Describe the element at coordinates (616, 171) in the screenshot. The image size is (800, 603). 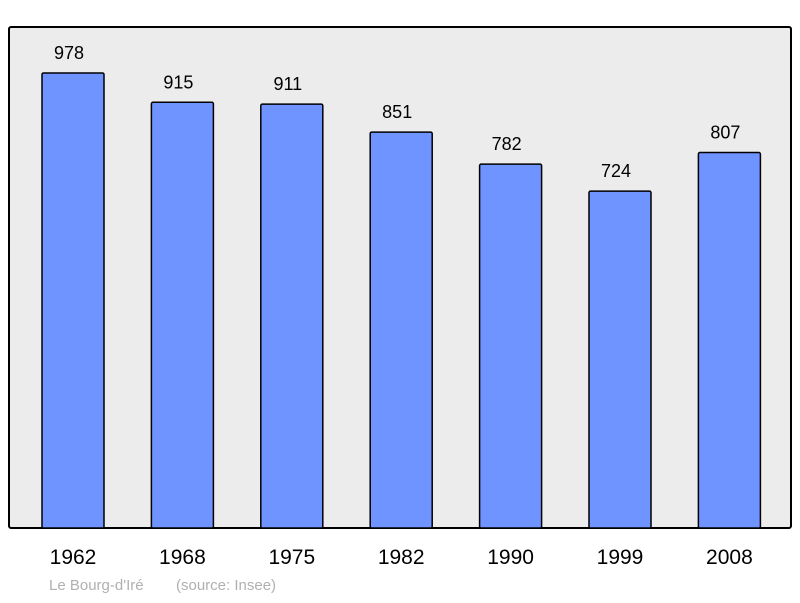
I see `data-label-1999: 724` at that location.